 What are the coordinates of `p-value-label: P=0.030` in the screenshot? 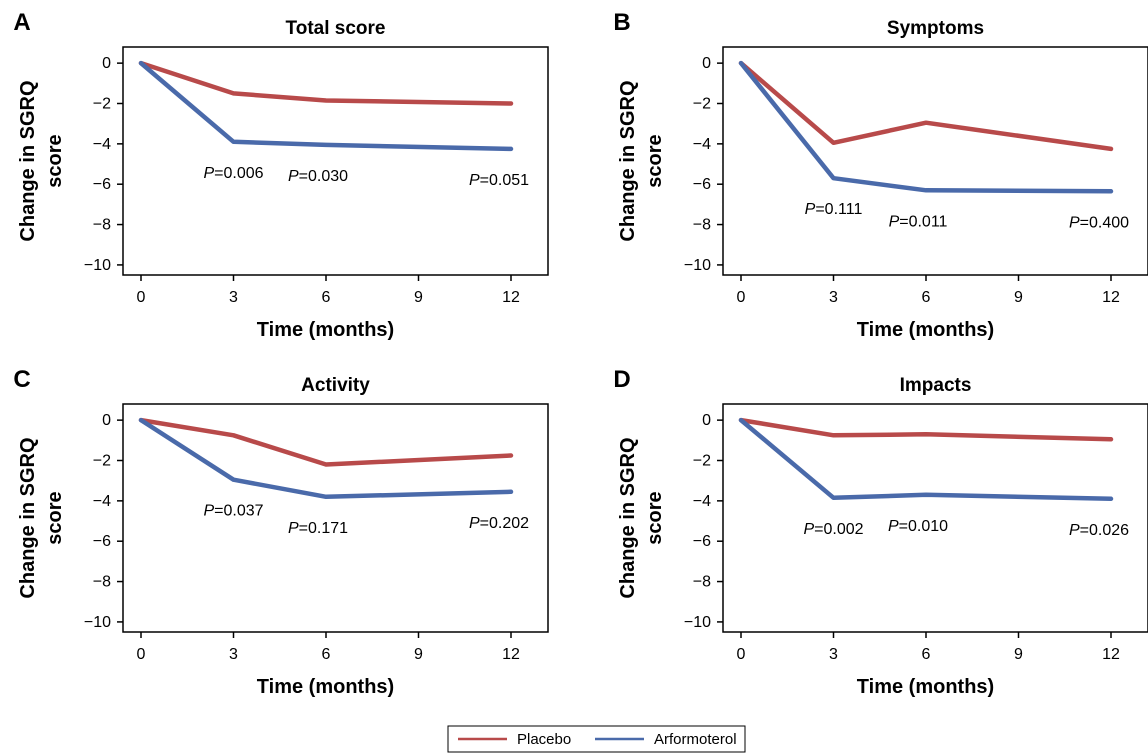 It's located at (318, 176).